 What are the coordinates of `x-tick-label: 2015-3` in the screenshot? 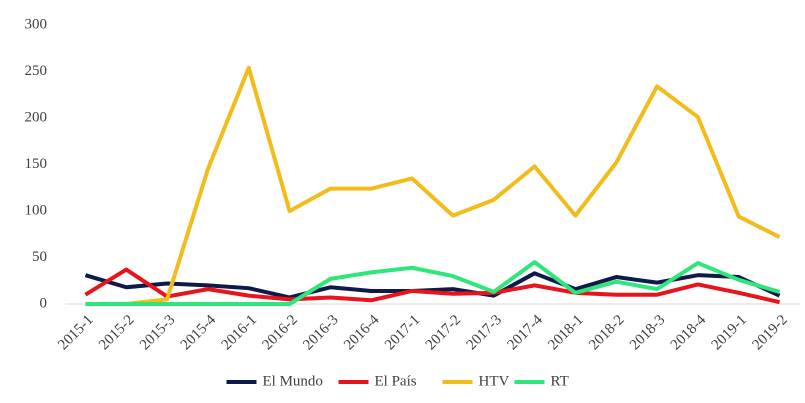 It's located at (157, 332).